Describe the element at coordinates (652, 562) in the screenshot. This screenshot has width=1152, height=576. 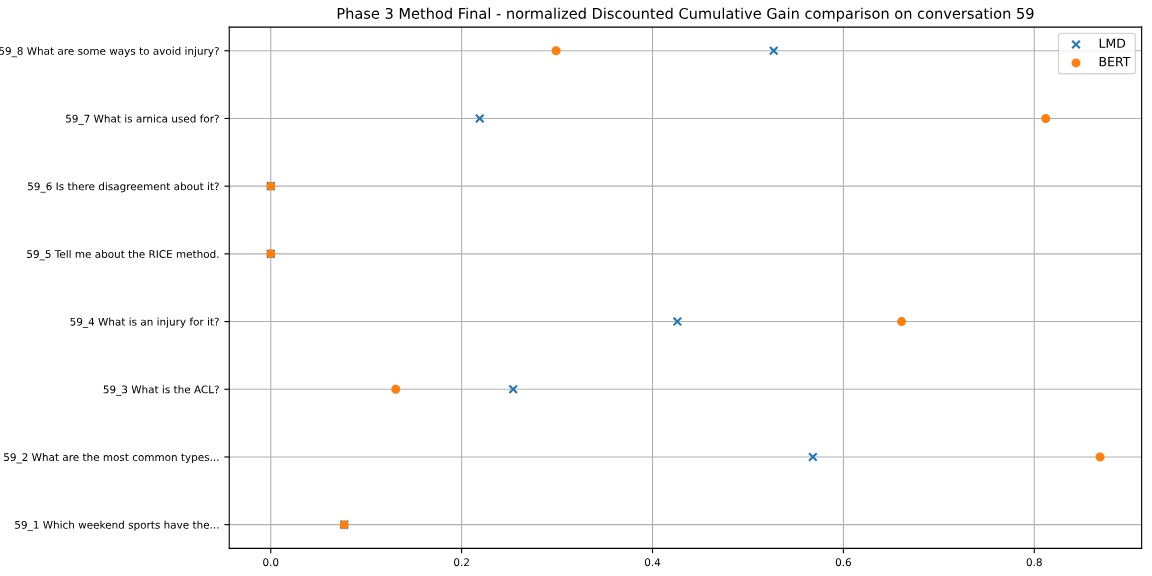
I see `x-tick-label: 0.4` at that location.